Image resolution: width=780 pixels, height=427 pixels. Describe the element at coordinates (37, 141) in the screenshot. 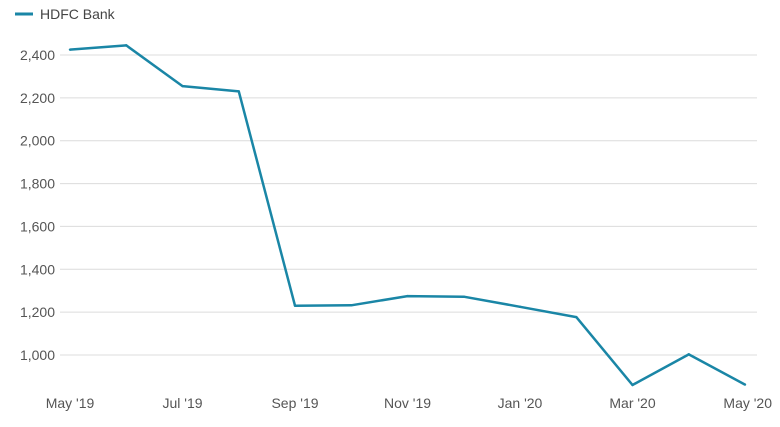

I see `y-tick-label: 2,000` at that location.